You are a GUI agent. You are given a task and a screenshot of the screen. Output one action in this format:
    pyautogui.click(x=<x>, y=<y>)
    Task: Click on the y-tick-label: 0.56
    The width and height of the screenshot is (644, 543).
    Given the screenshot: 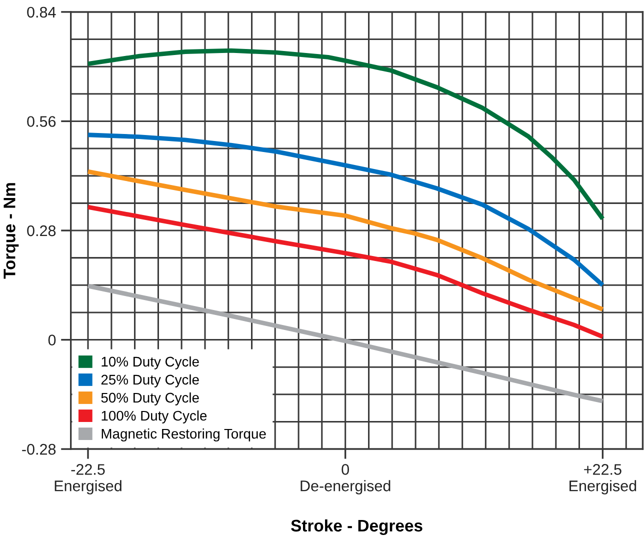 What is the action you would take?
    pyautogui.click(x=41, y=121)
    